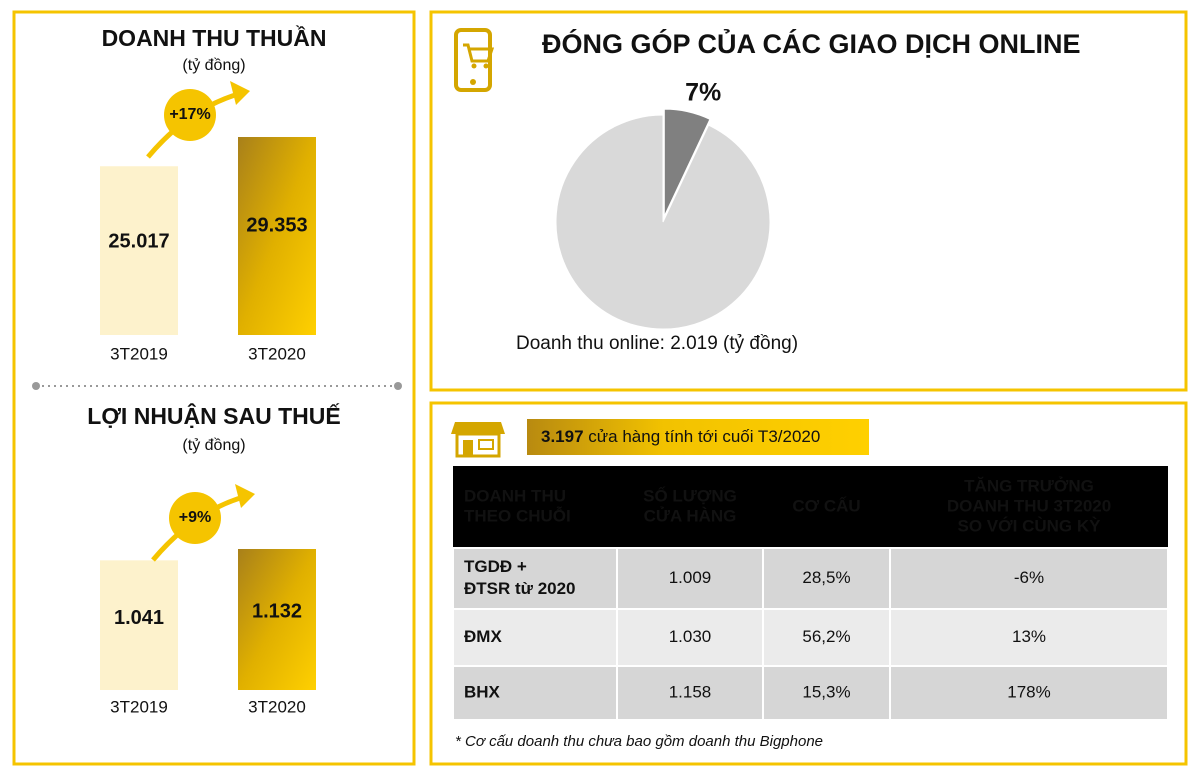 The image size is (1200, 776). I want to click on table-value: -6%, so click(1029, 577).